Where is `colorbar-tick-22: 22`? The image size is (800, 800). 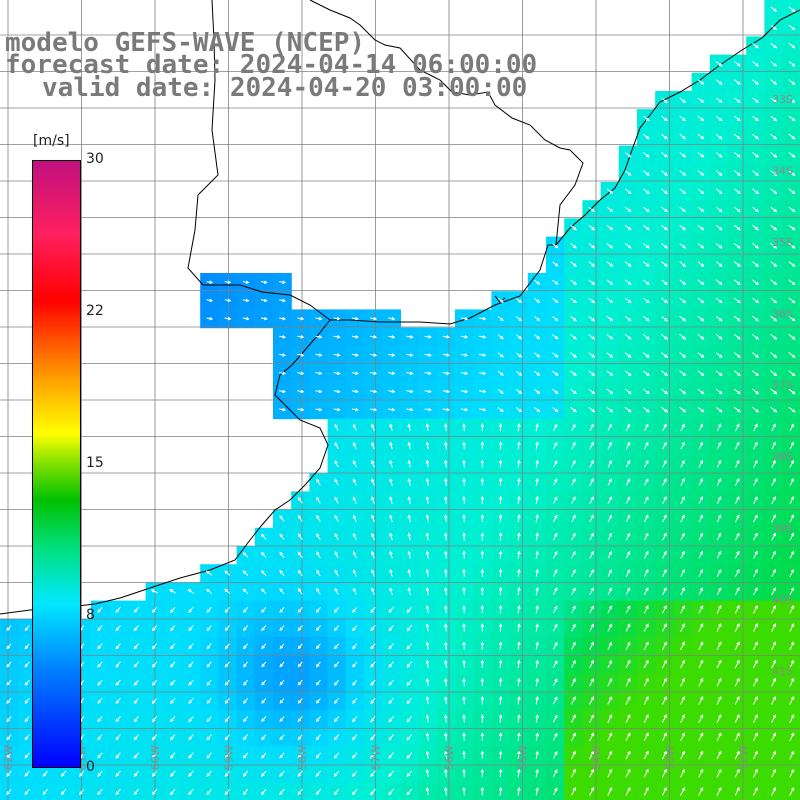 colorbar-tick-22: 22 is located at coordinates (95, 311).